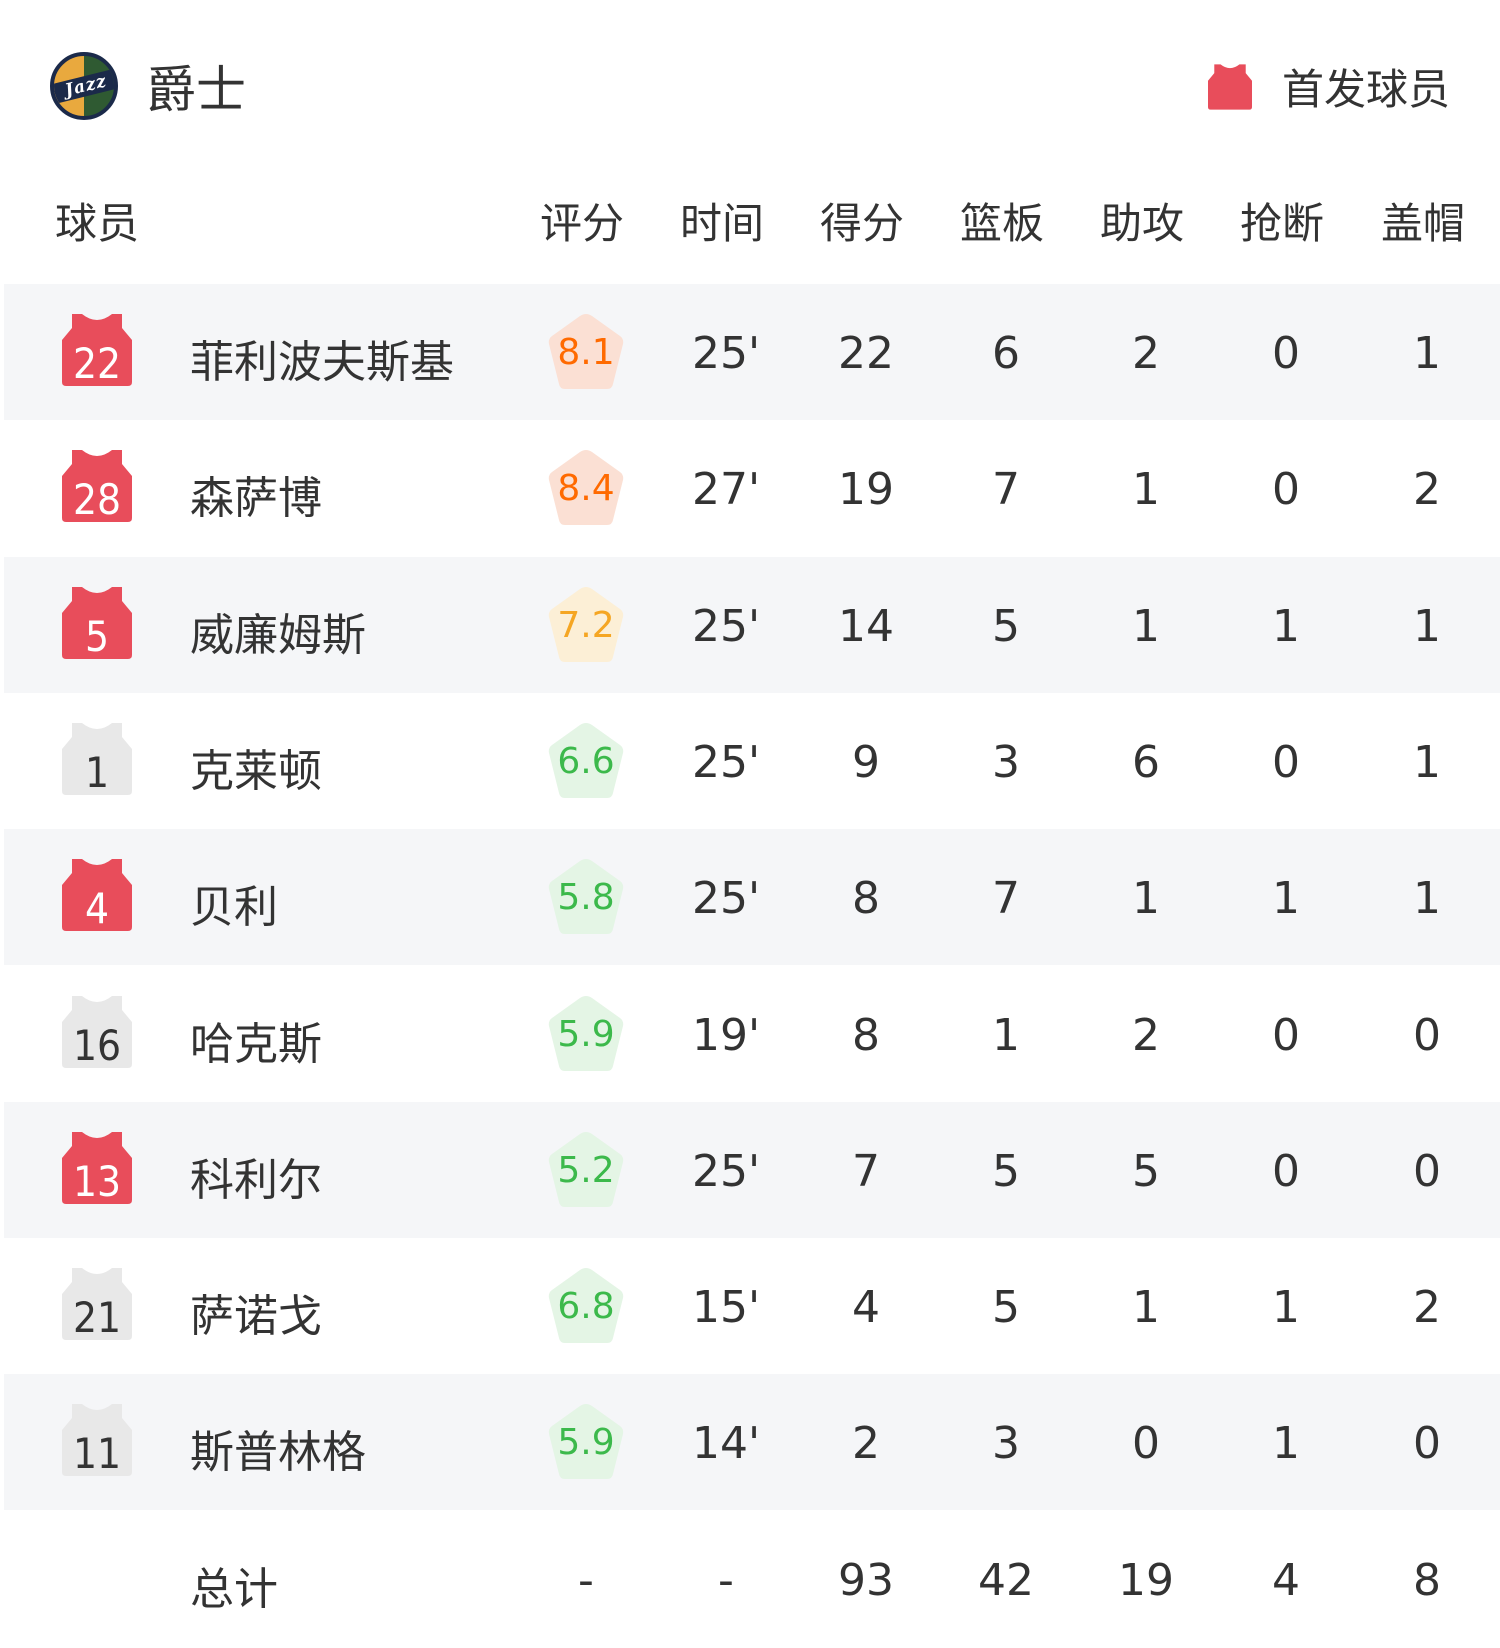  Describe the element at coordinates (1146, 1580) in the screenshot. I see `total-assists: 19` at that location.